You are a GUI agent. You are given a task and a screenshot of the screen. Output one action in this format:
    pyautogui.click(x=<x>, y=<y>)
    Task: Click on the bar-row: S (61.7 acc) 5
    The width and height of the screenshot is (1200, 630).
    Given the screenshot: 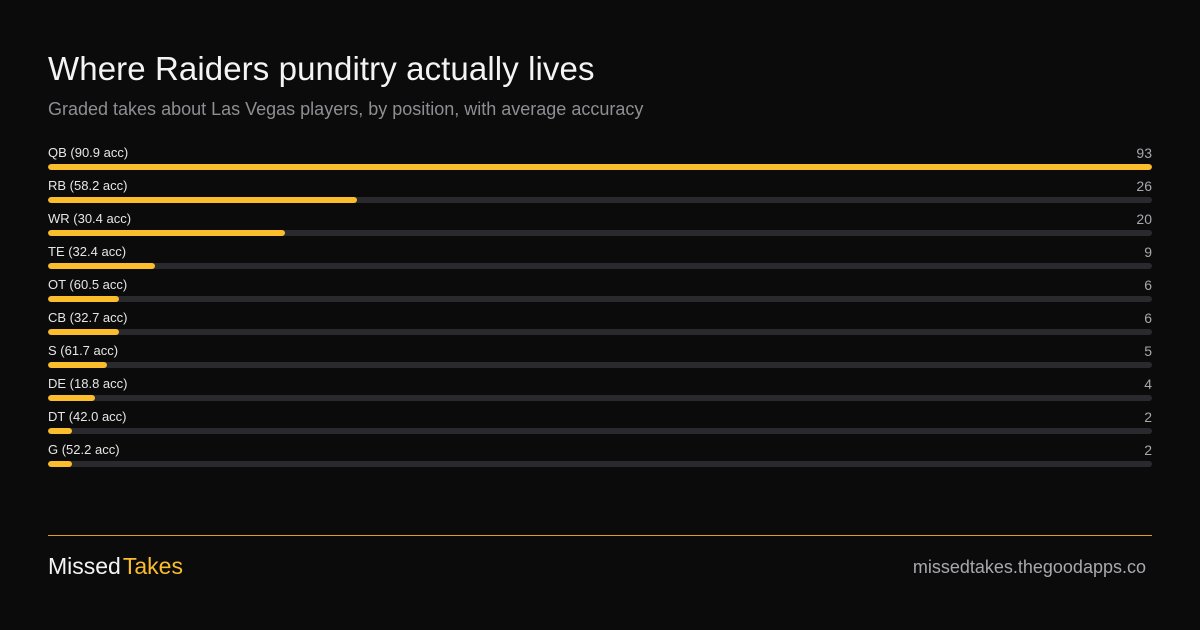 What is the action you would take?
    pyautogui.click(x=600, y=356)
    